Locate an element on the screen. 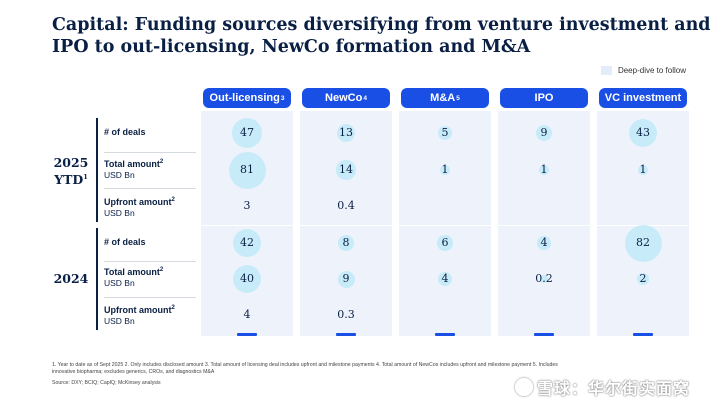  year-label-line-2: YTD1 is located at coordinates (71, 178).